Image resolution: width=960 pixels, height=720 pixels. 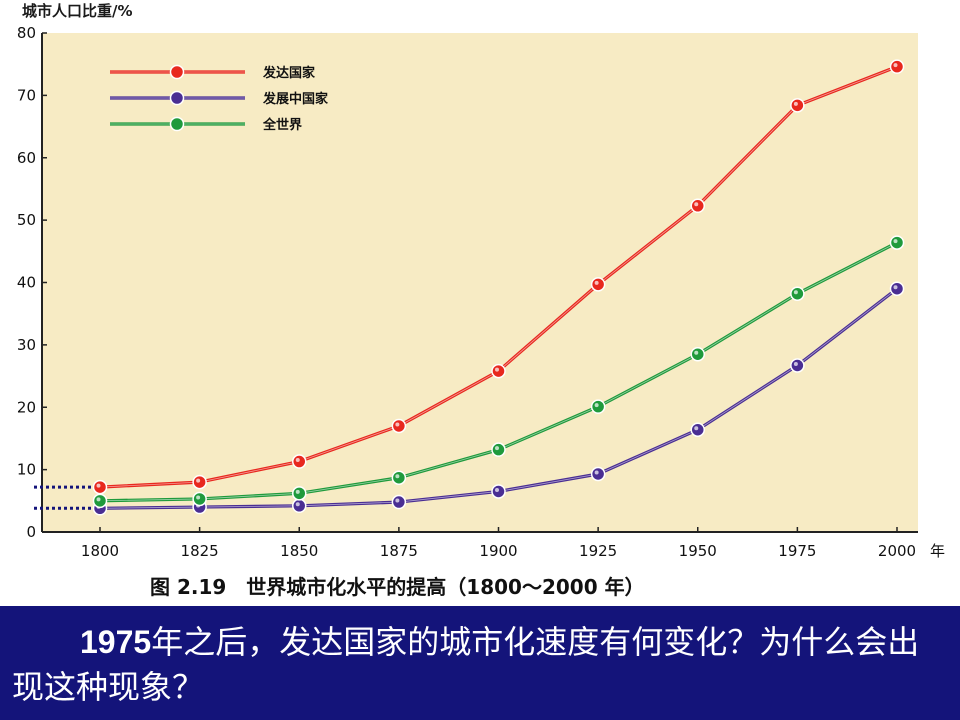 I want to click on question-body: 年之后，发达国家的城市化速度有何变化？为什么会出现这种现象？, so click(x=466, y=664).